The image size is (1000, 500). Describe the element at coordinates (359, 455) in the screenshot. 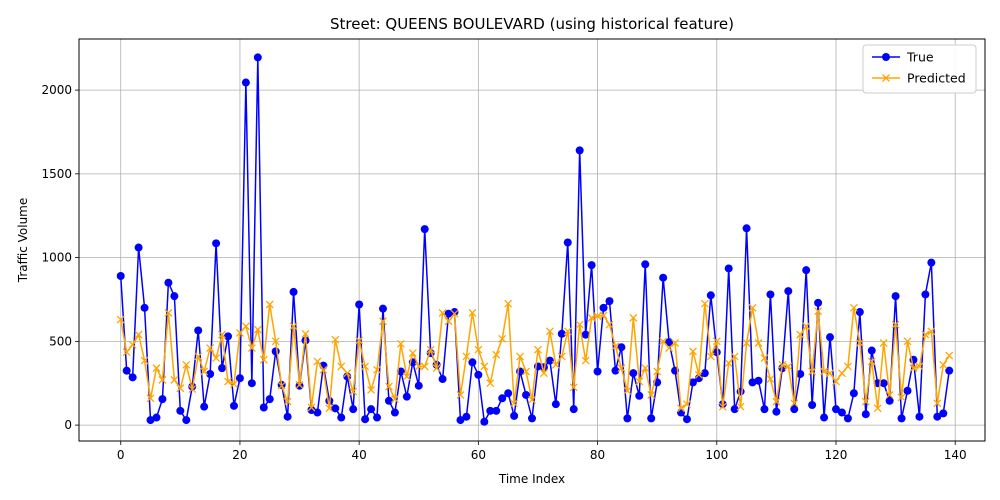

I see `x-tick-label: 40` at that location.